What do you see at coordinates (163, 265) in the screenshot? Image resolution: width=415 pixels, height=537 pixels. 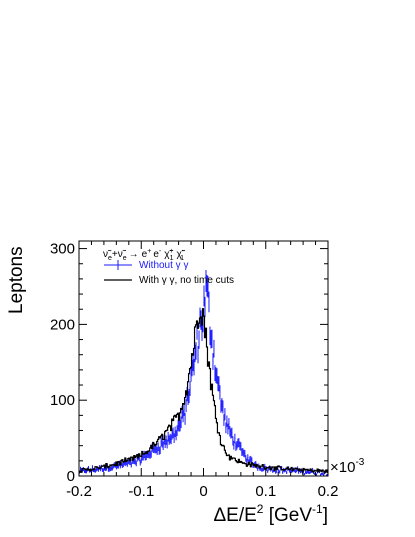 I see `legend-entry-without-gamma: Without γ γ` at bounding box center [163, 265].